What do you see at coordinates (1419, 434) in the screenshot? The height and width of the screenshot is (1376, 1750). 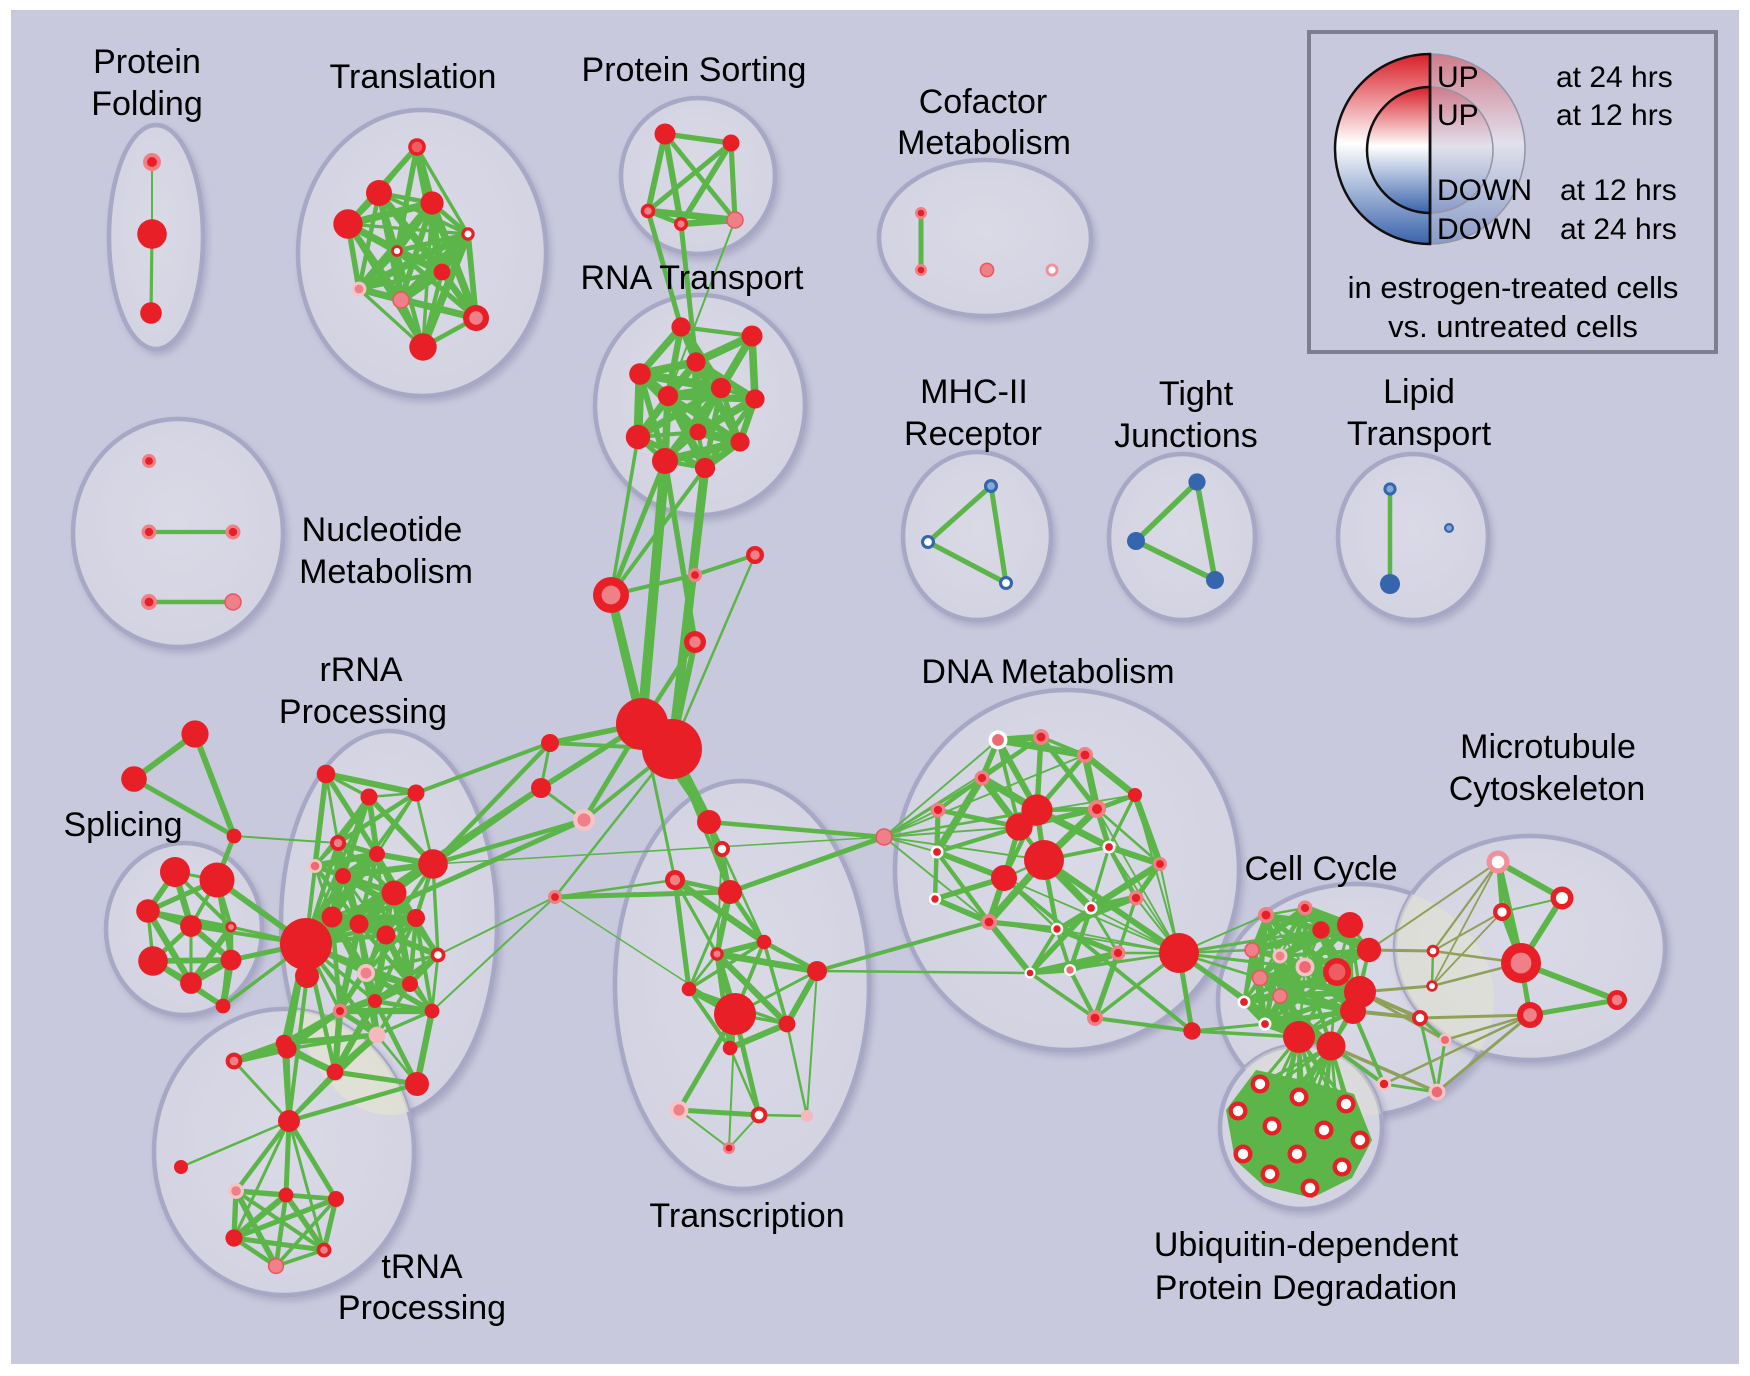 I see `svg-text: Transport` at bounding box center [1419, 434].